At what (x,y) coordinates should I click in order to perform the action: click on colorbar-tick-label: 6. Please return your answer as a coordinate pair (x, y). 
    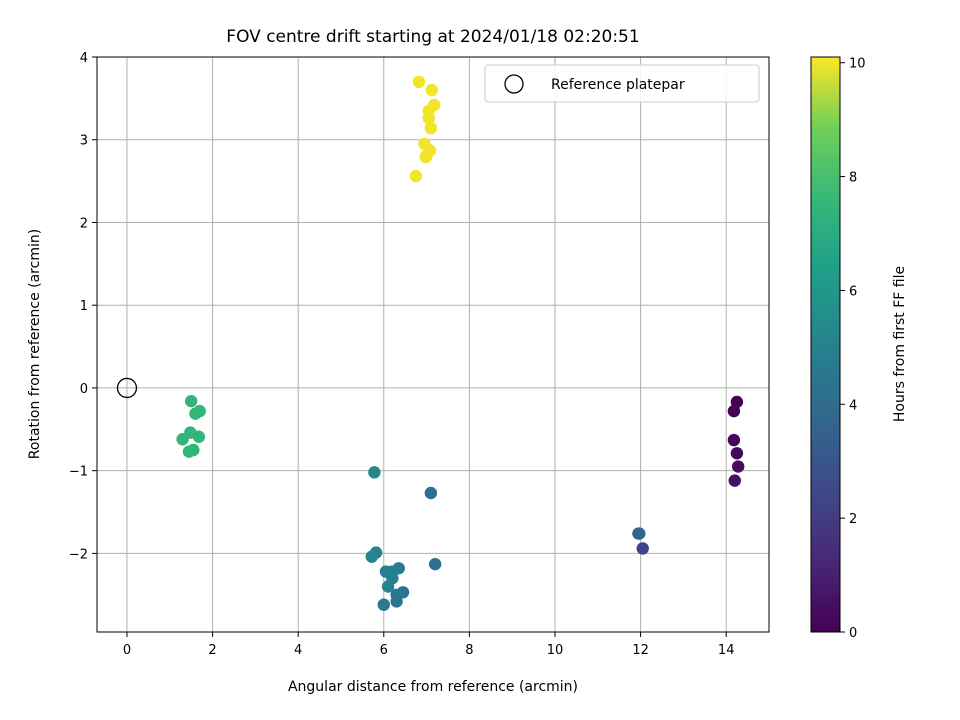
    Looking at the image, I should click on (853, 291).